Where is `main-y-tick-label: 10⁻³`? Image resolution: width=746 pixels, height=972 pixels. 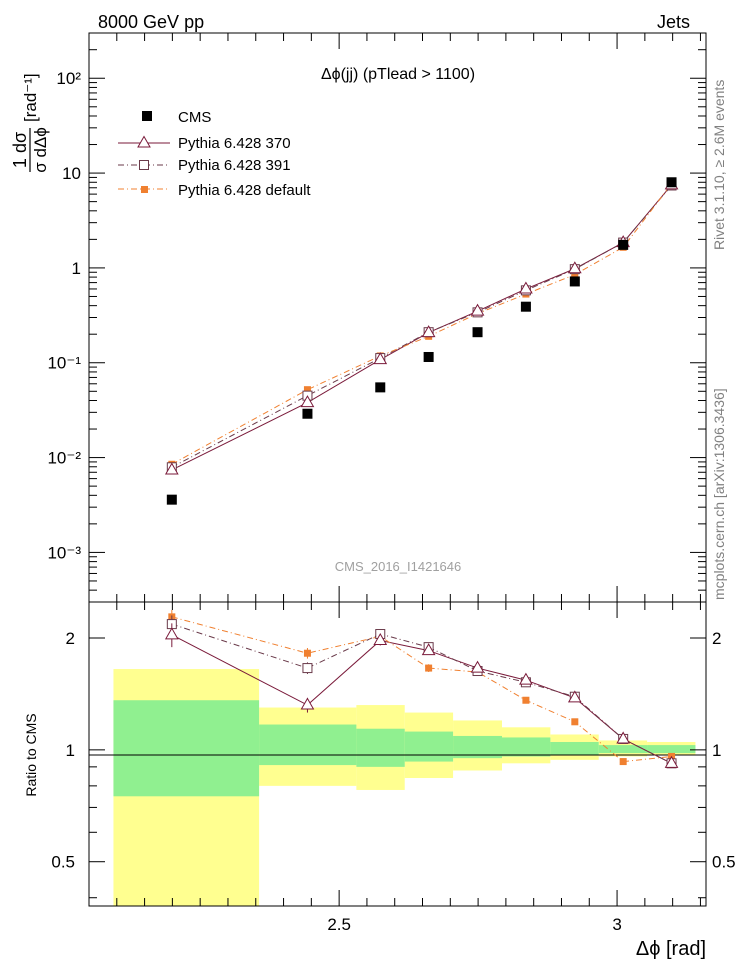 main-y-tick-label: 10⁻³ is located at coordinates (64, 552).